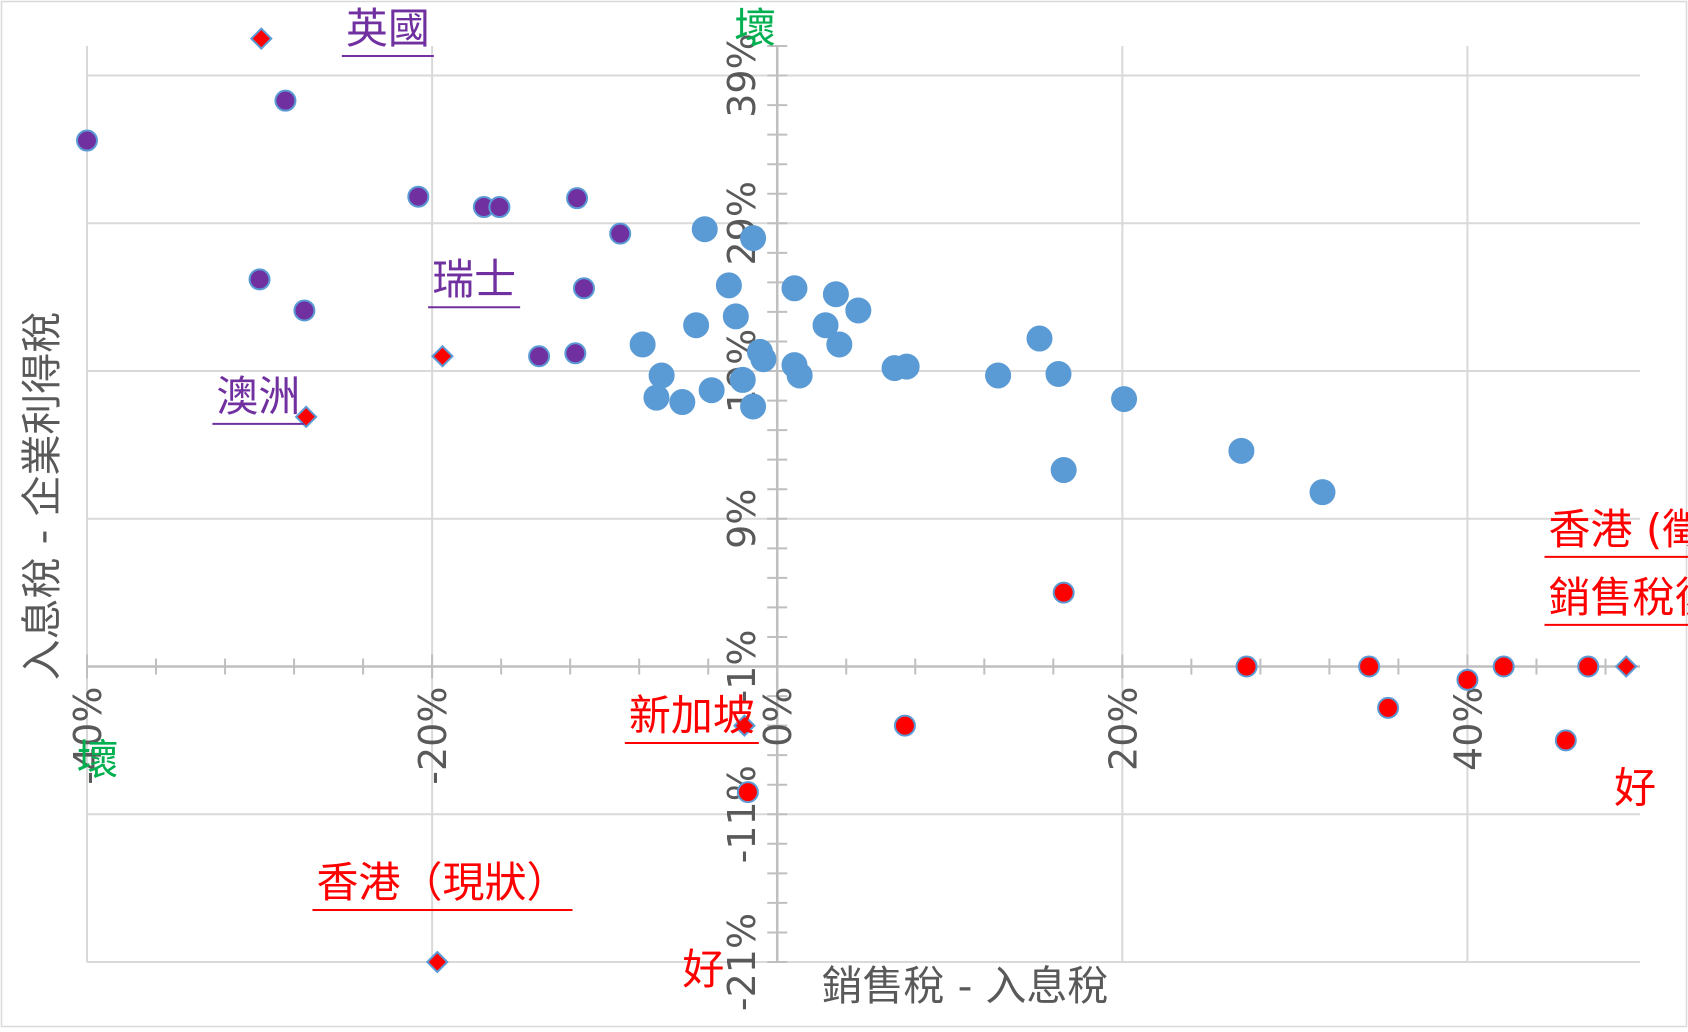 This screenshot has width=1688, height=1032. I want to click on annotation-label: 英國, so click(388, 28).